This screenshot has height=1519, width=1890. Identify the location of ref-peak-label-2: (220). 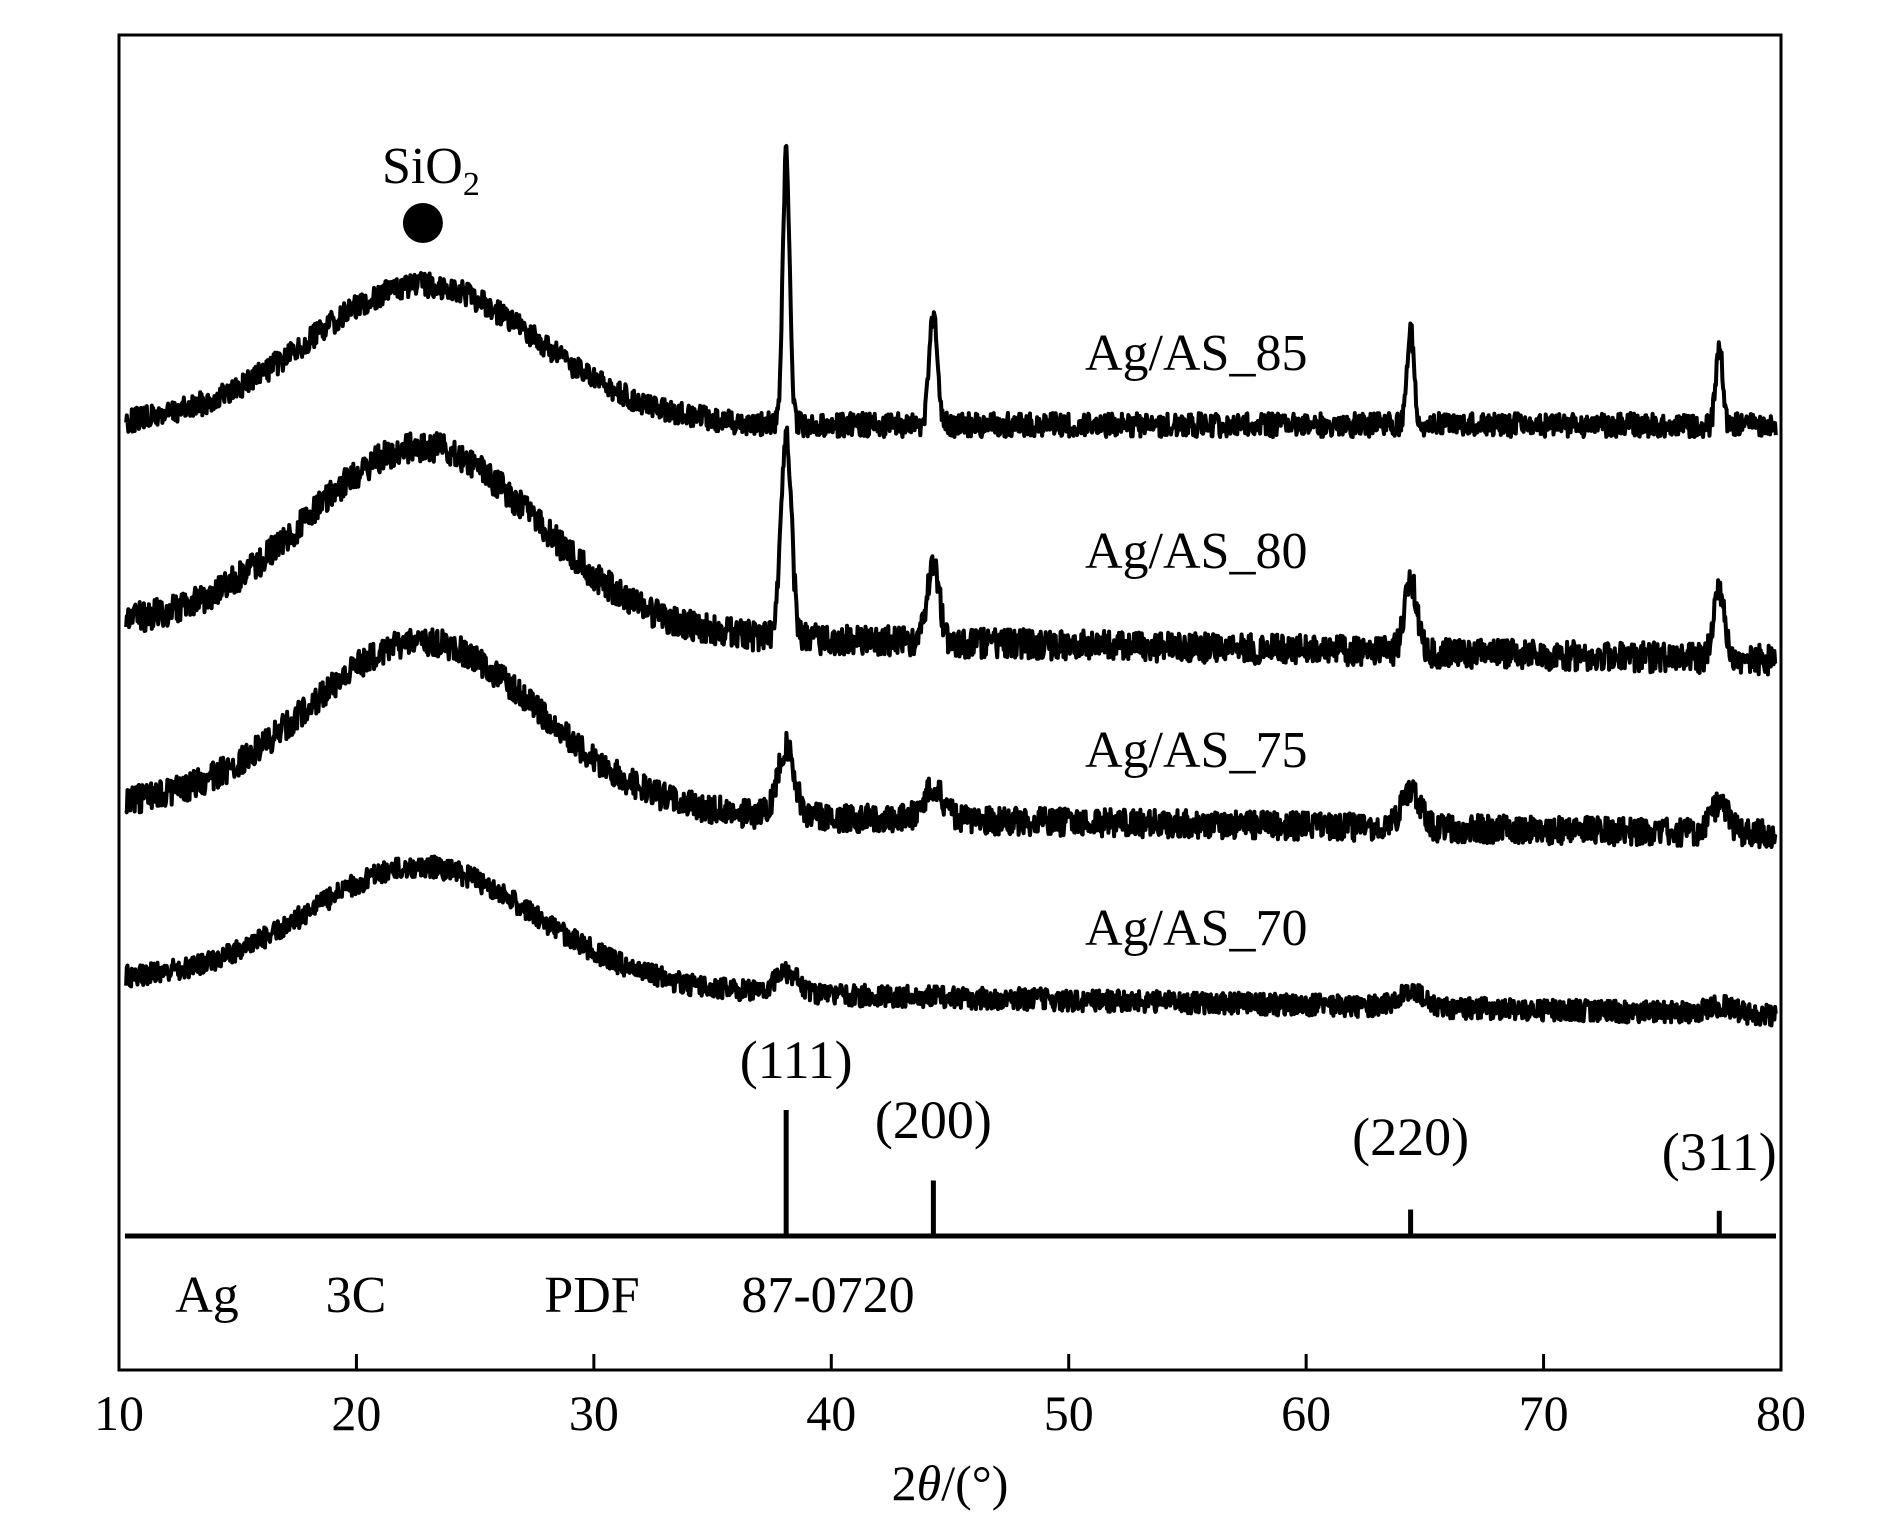
(1410, 1137).